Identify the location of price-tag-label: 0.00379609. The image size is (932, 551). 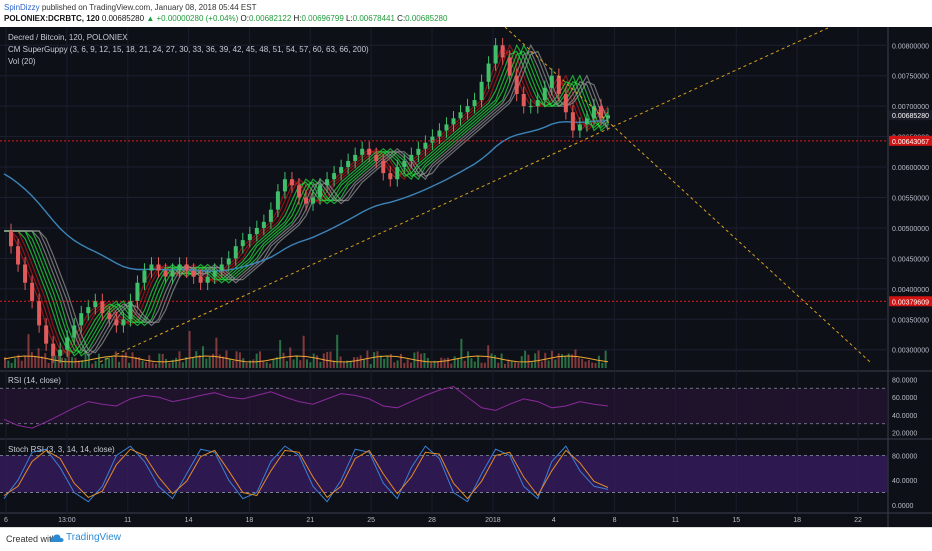
(910, 302).